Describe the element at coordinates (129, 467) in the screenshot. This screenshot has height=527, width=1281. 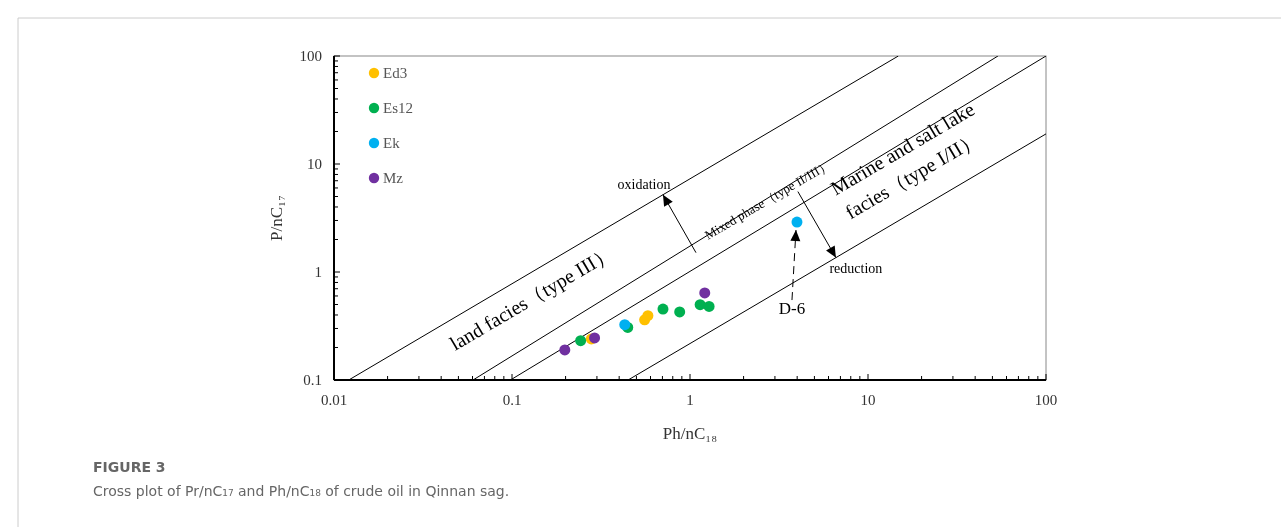
I see `caption: FIGURE 3` at that location.